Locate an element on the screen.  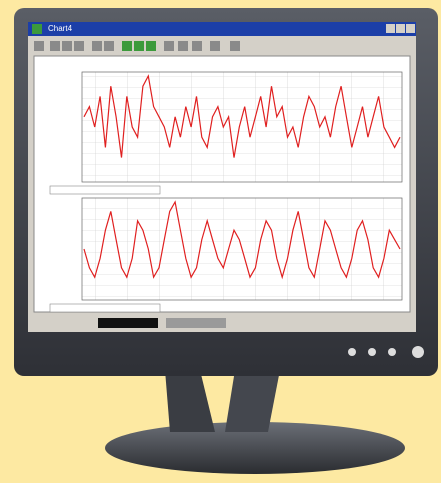
toolbar is located at coordinates (137, 46).